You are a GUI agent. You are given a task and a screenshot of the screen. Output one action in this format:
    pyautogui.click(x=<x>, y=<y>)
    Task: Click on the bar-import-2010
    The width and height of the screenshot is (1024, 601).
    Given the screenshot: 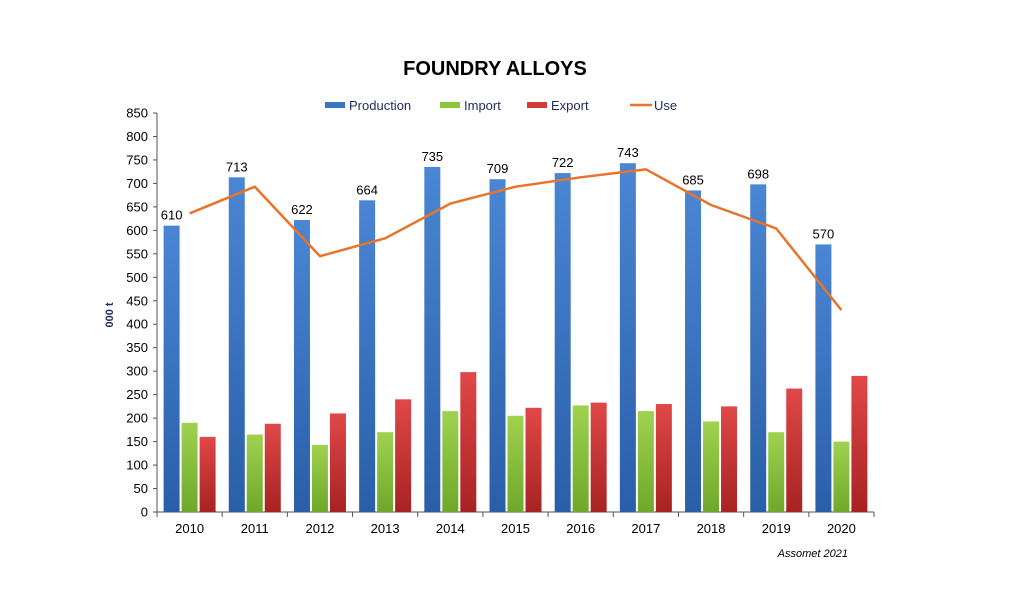 What is the action you would take?
    pyautogui.click(x=189, y=467)
    